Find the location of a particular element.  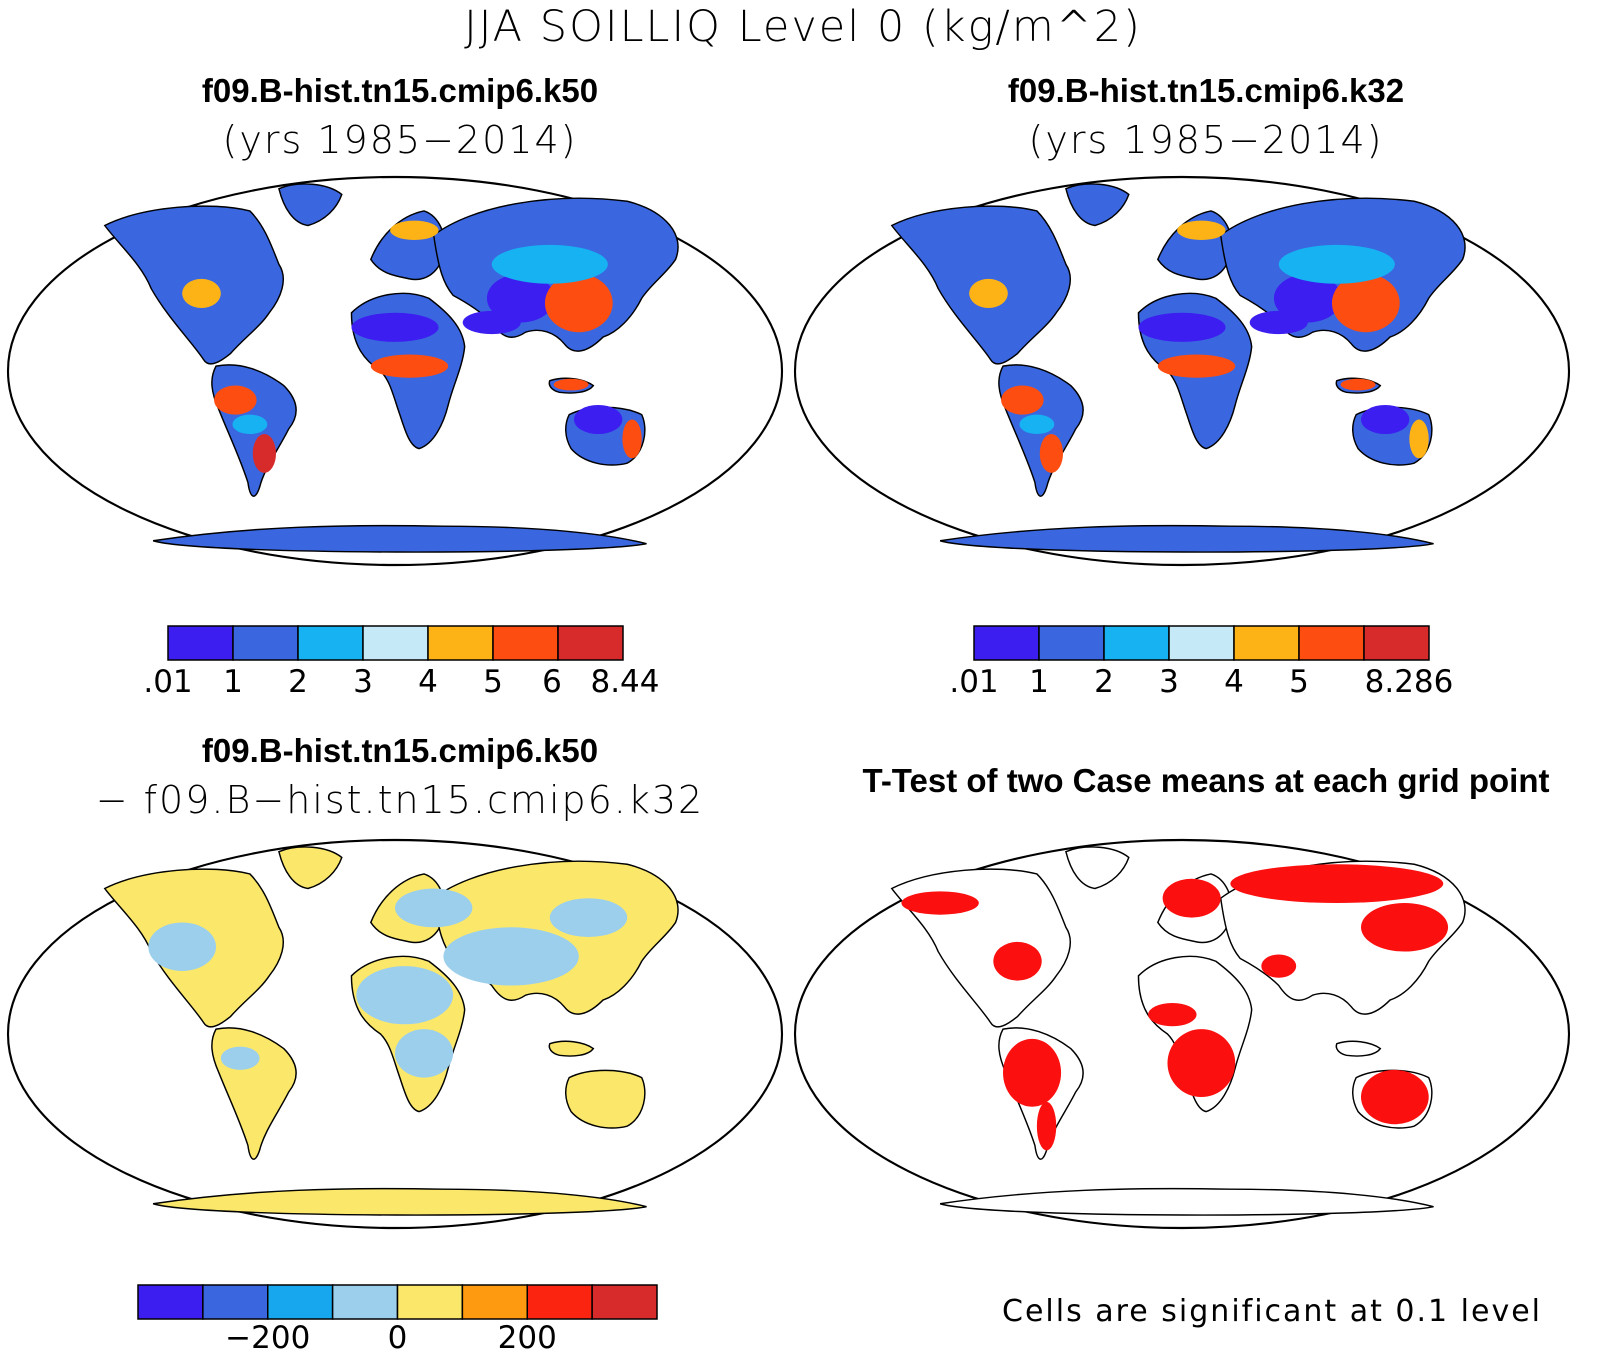

colorbar-k50-tick-label: 5 is located at coordinates (493, 682).